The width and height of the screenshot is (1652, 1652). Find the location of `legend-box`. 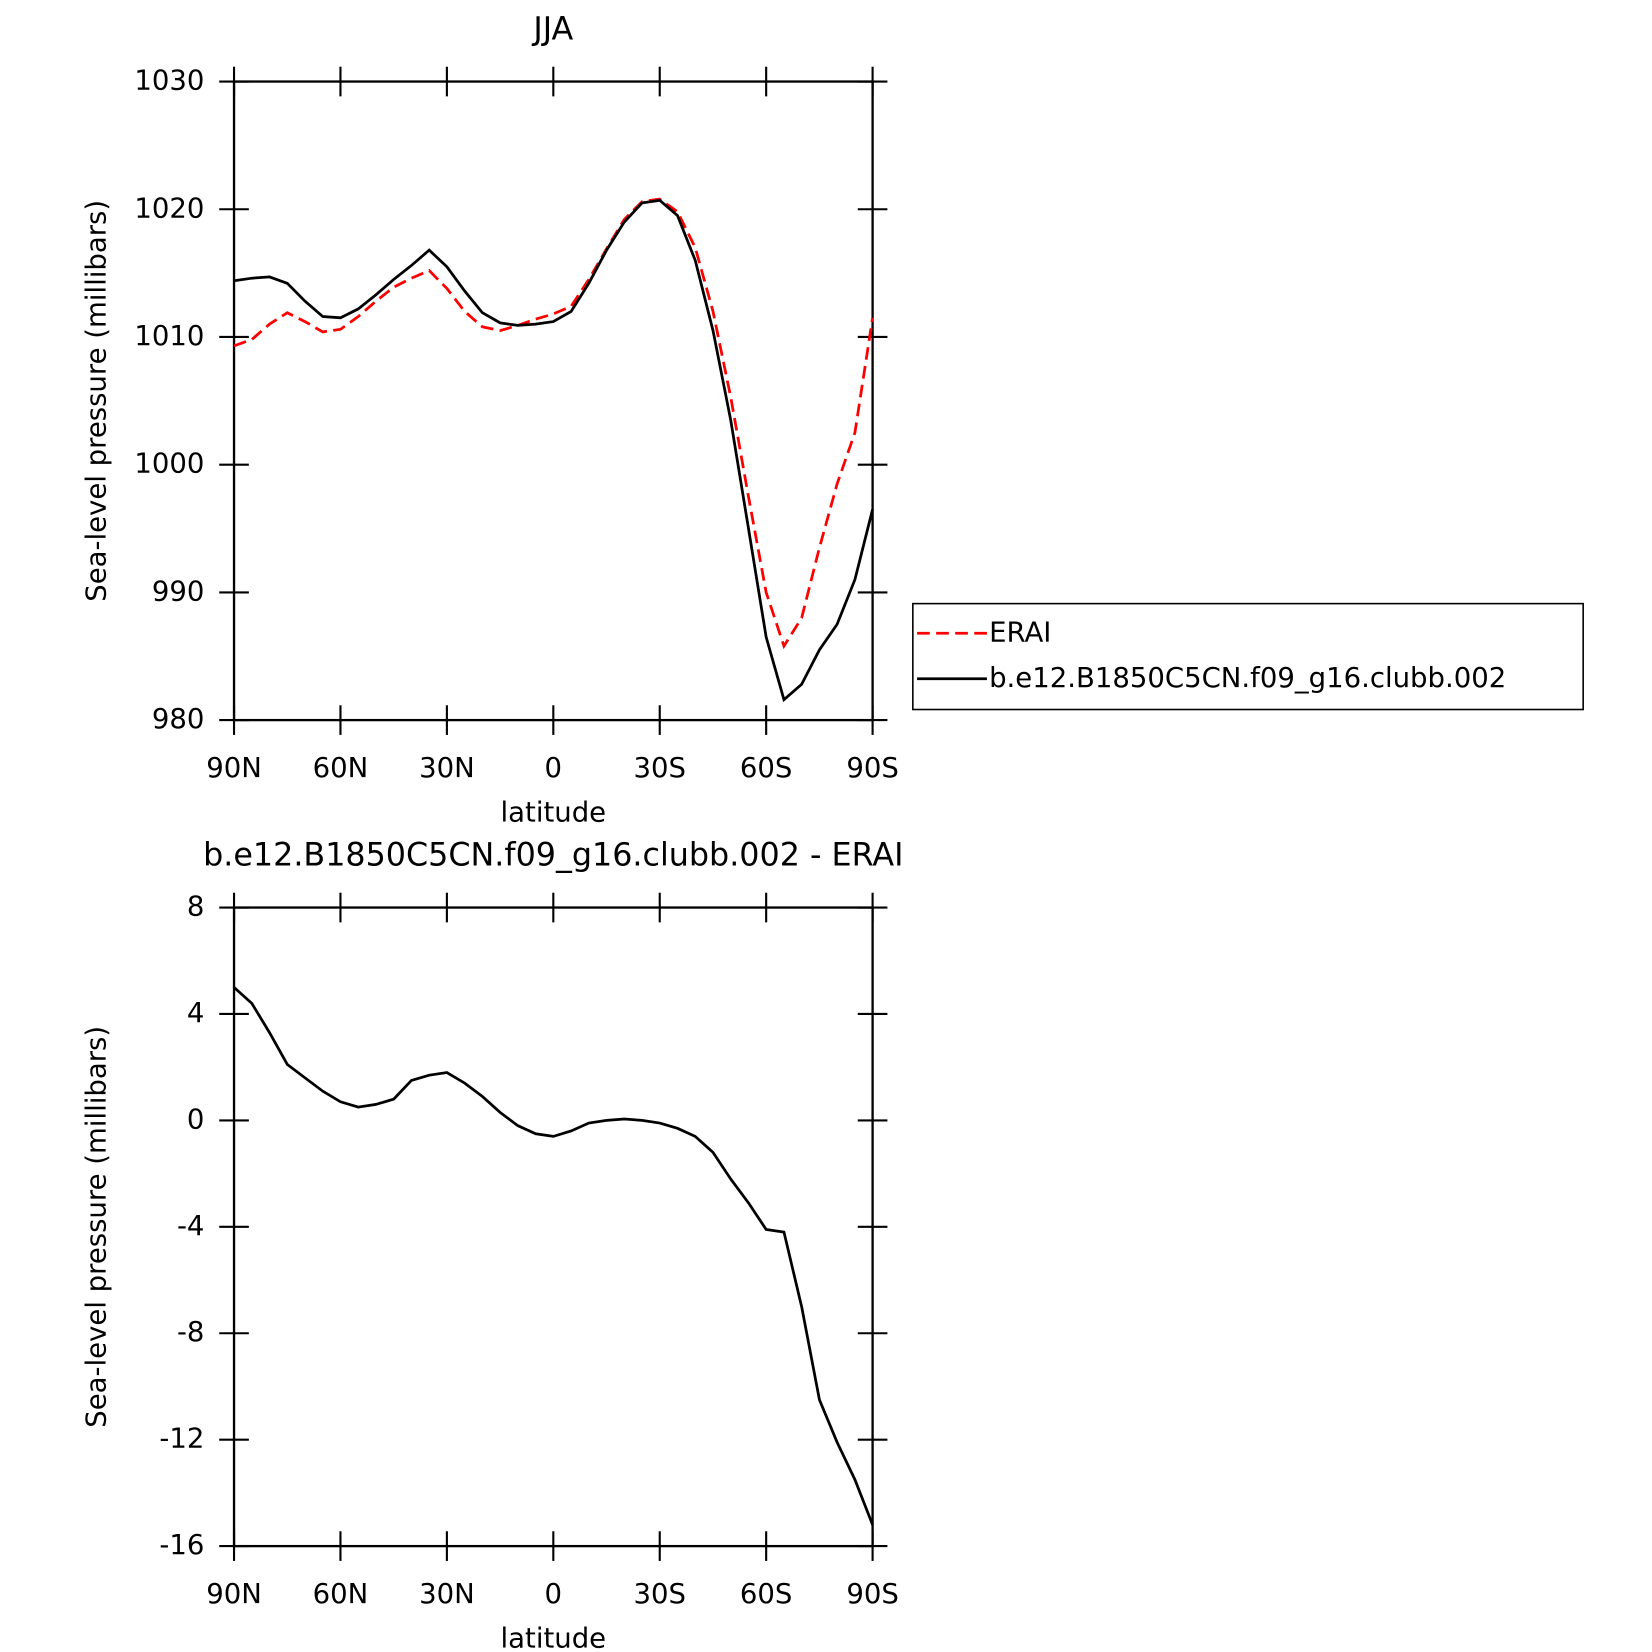

legend-box is located at coordinates (1248, 656).